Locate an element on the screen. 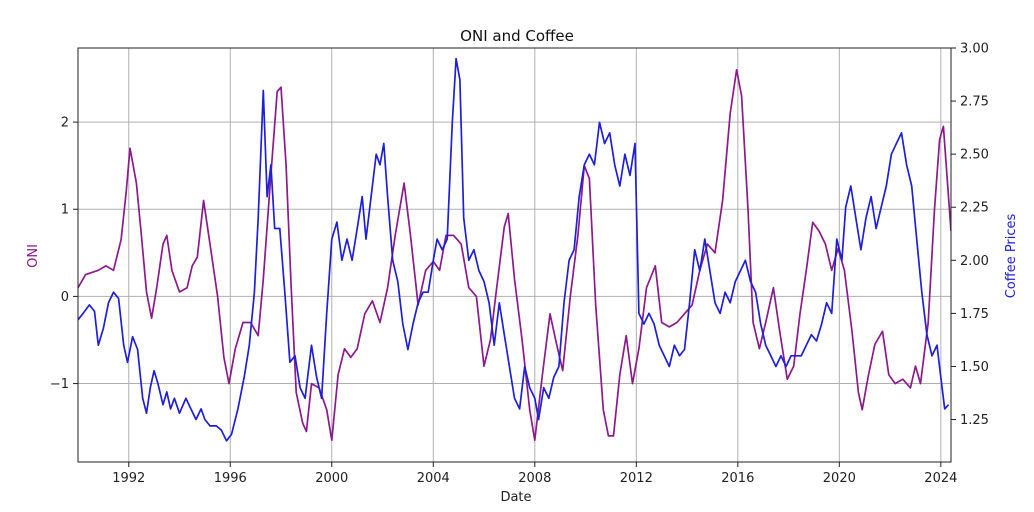 Image resolution: width=1034 pixels, height=512 pixels. y-right-tick-label: 2.00 is located at coordinates (974, 261).